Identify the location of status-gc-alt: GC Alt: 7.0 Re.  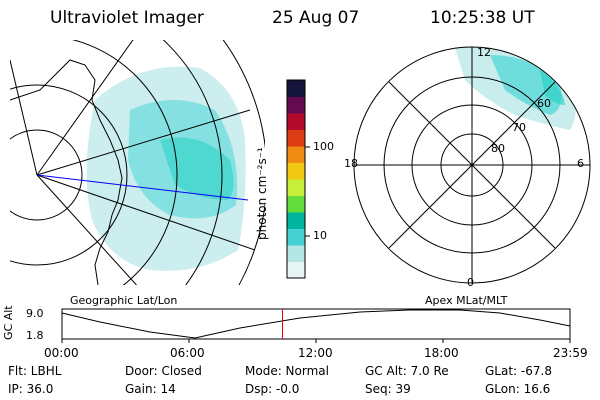
(407, 371).